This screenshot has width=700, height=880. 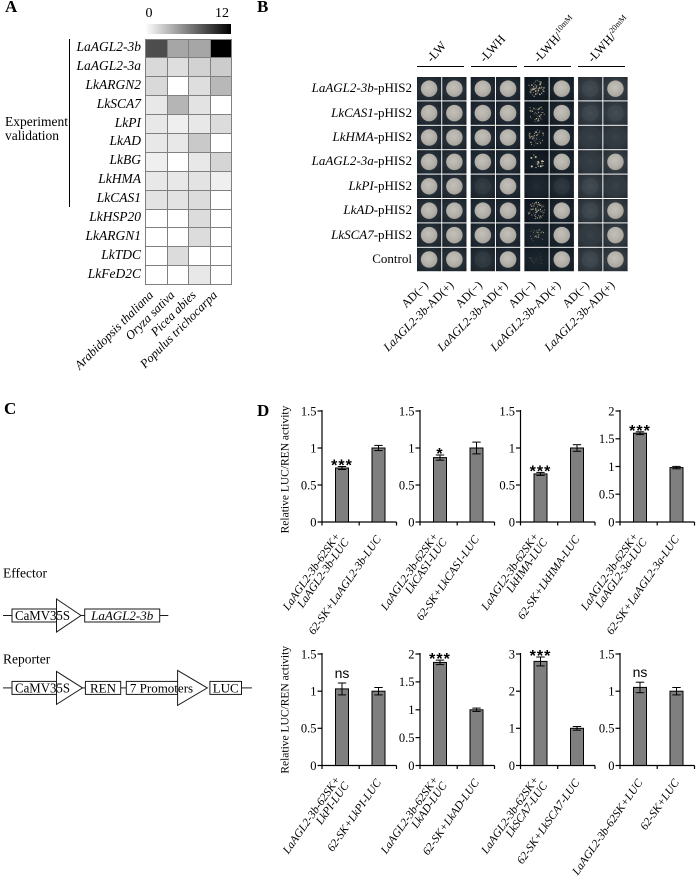 What do you see at coordinates (608, 827) in the screenshot?
I see `svg-text: LaAGL2-3b-62SK+LUC` at bounding box center [608, 827].